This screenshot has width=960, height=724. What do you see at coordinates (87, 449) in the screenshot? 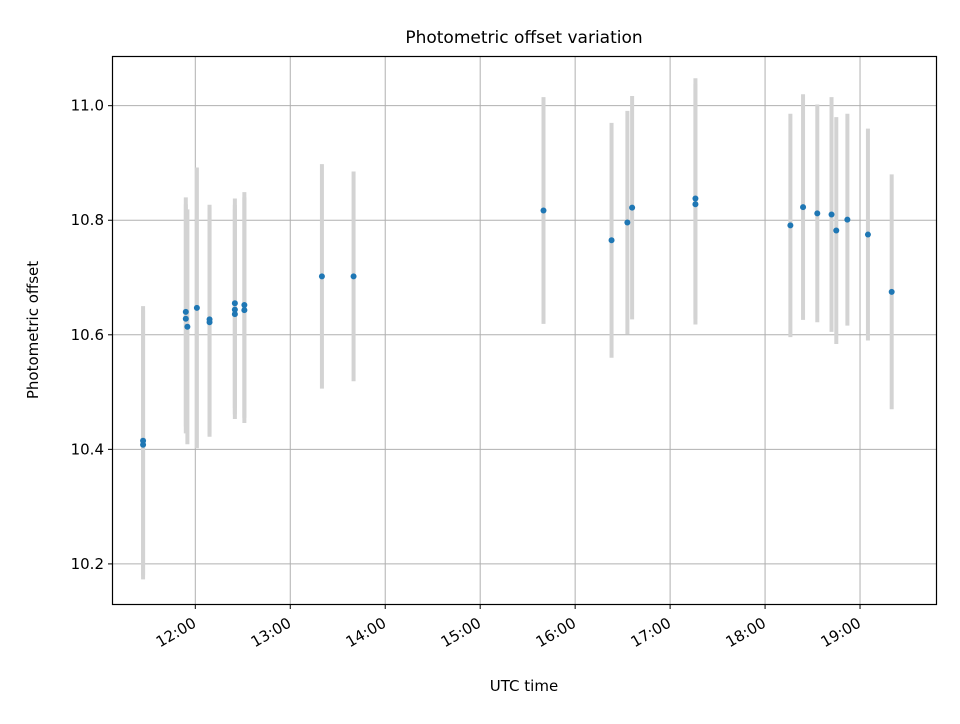
I see `y-tick-label: 10.4` at bounding box center [87, 449].